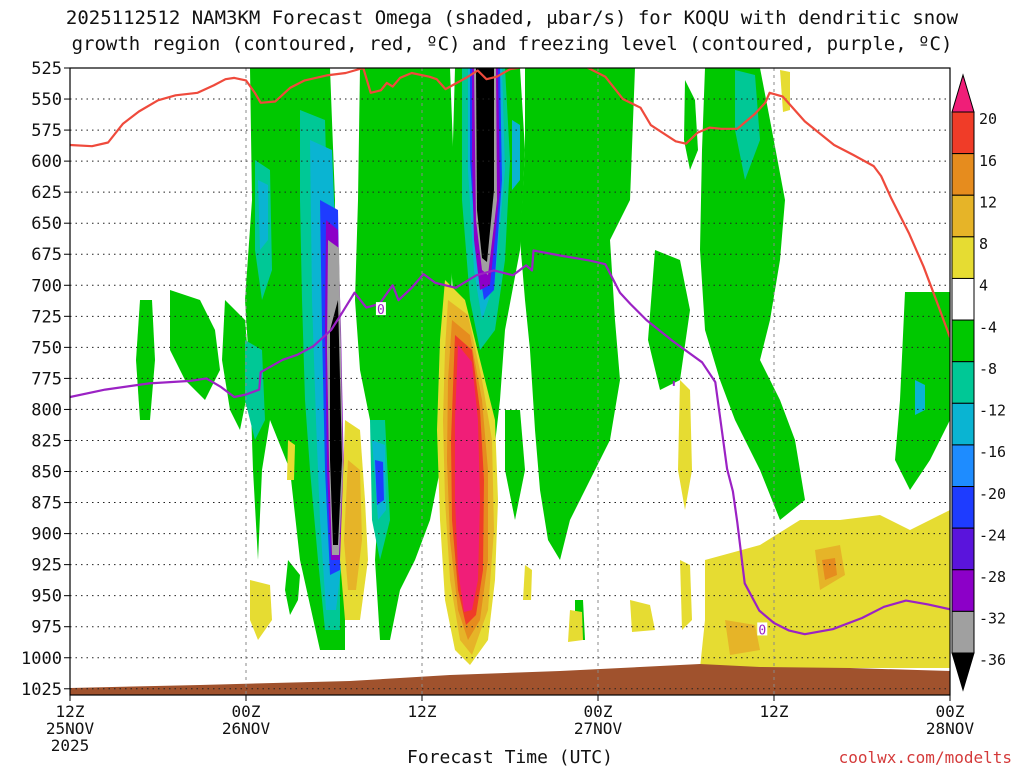 This screenshot has width=1024, height=768. What do you see at coordinates (925, 757) in the screenshot?
I see `credit-link: coolwx.com/modelts` at bounding box center [925, 757].